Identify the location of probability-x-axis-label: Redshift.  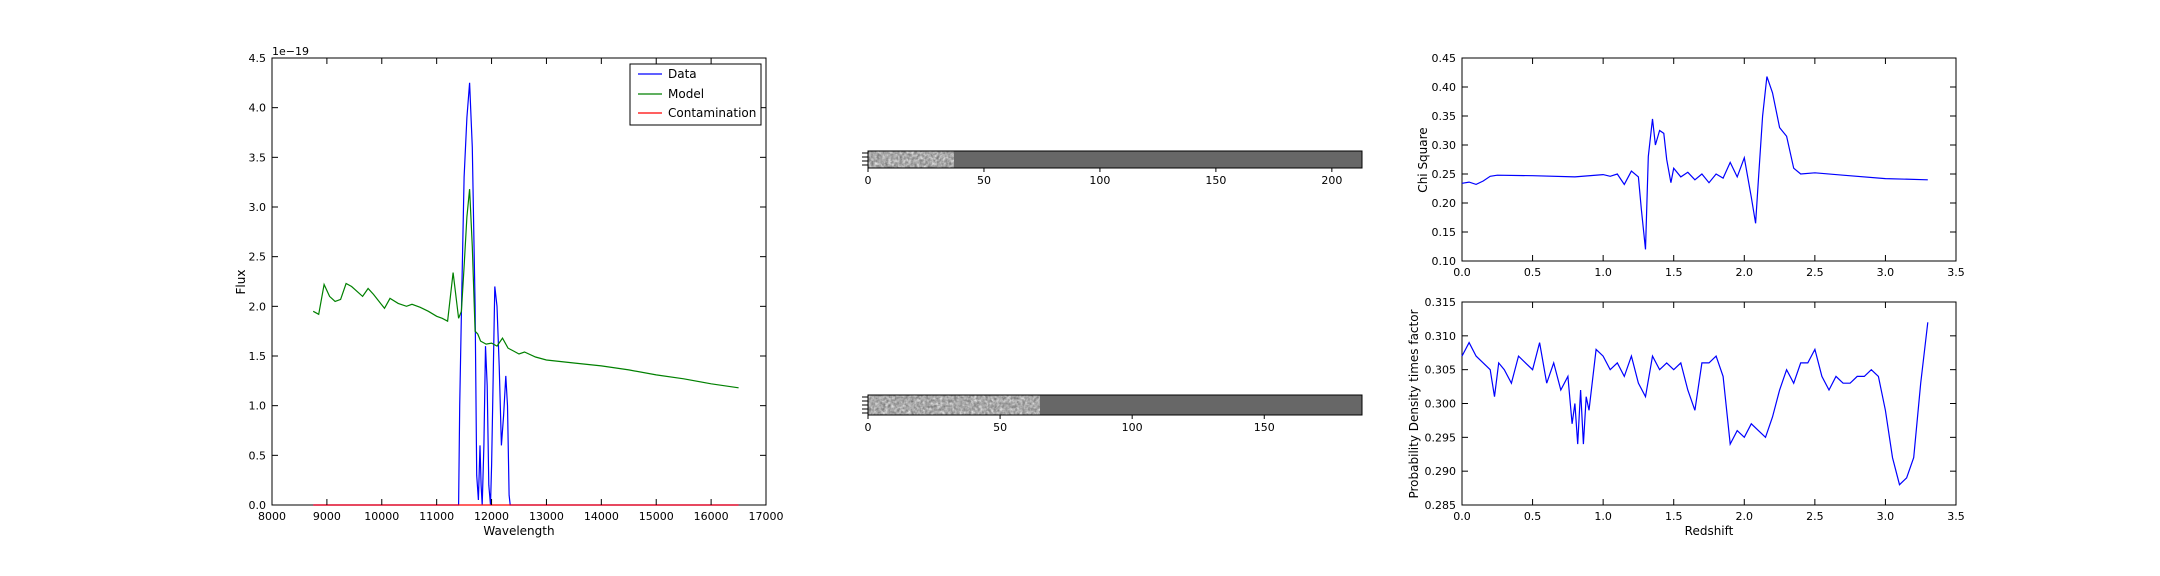
(1709, 531).